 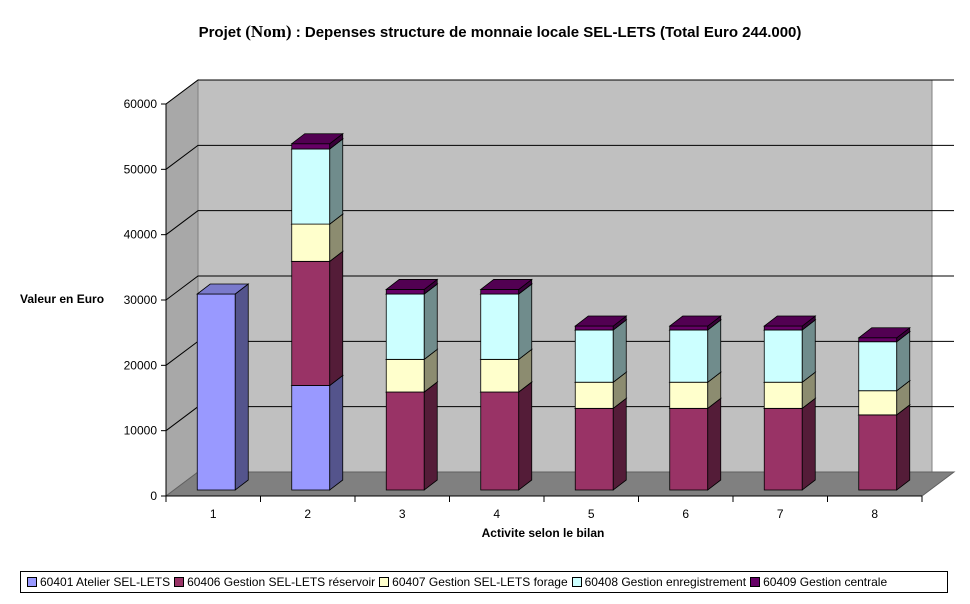 What do you see at coordinates (825, 582) in the screenshot?
I see `legend-label: 60409 Gestion centrale` at bounding box center [825, 582].